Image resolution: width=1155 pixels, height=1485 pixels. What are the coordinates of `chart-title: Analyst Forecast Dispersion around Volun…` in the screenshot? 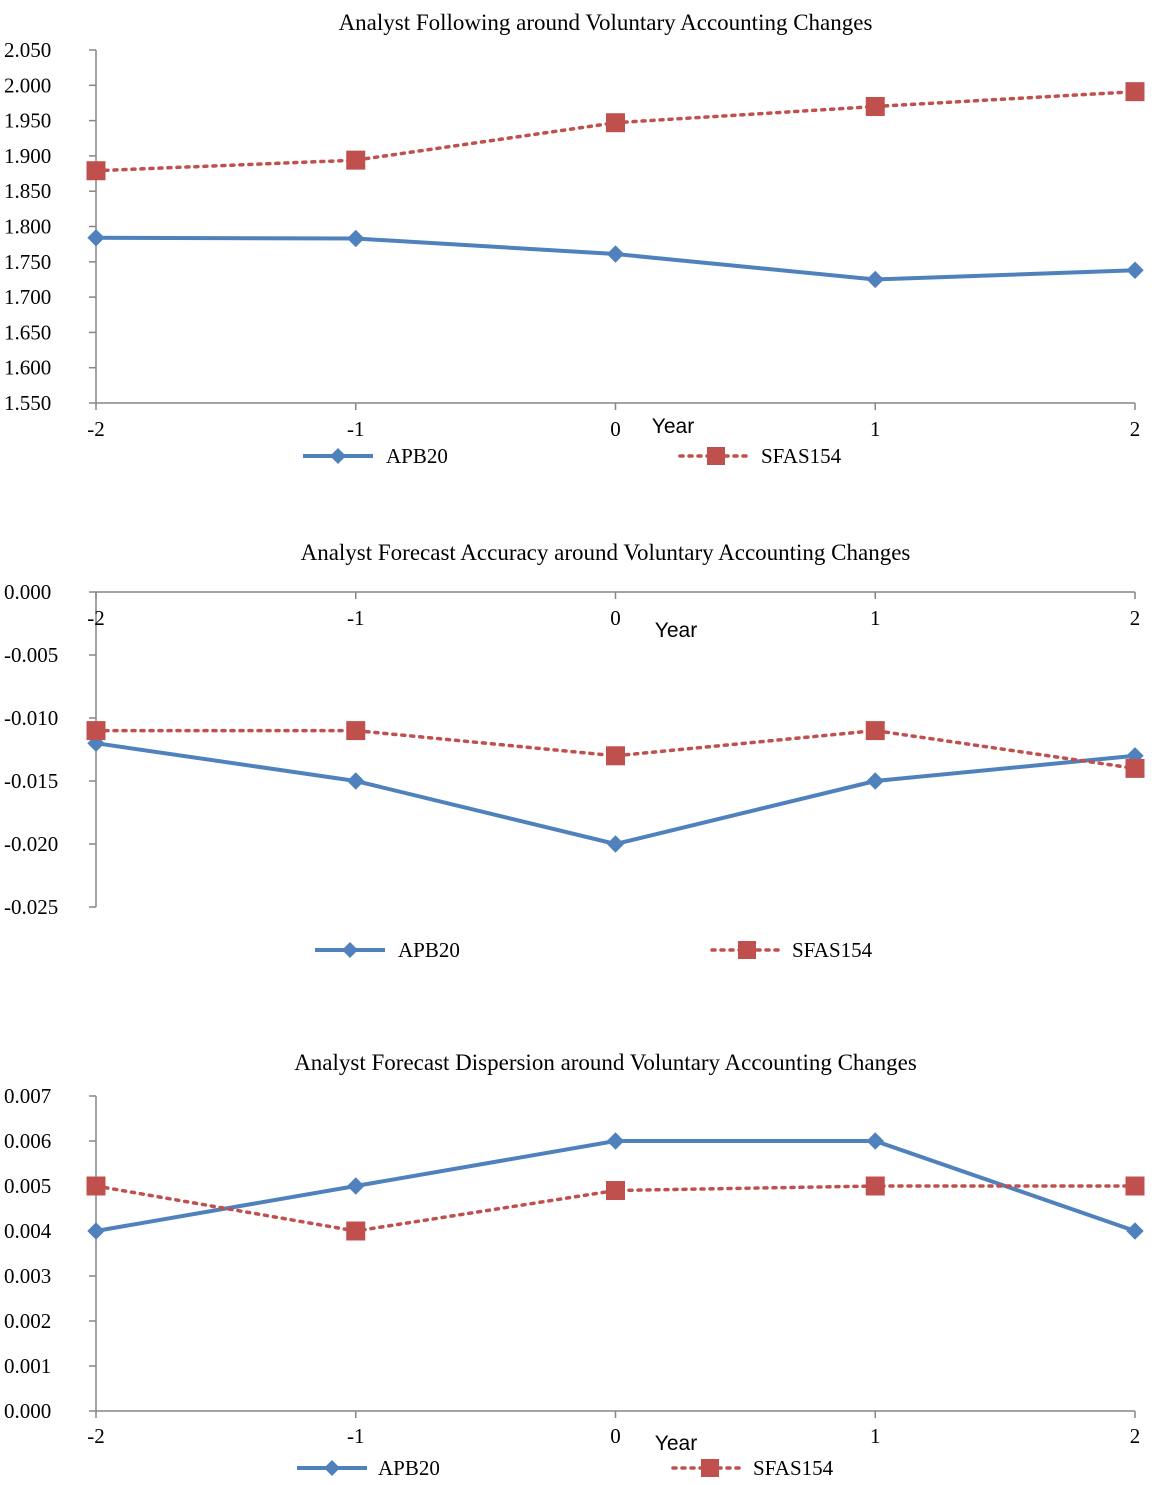 It's located at (605, 1062).